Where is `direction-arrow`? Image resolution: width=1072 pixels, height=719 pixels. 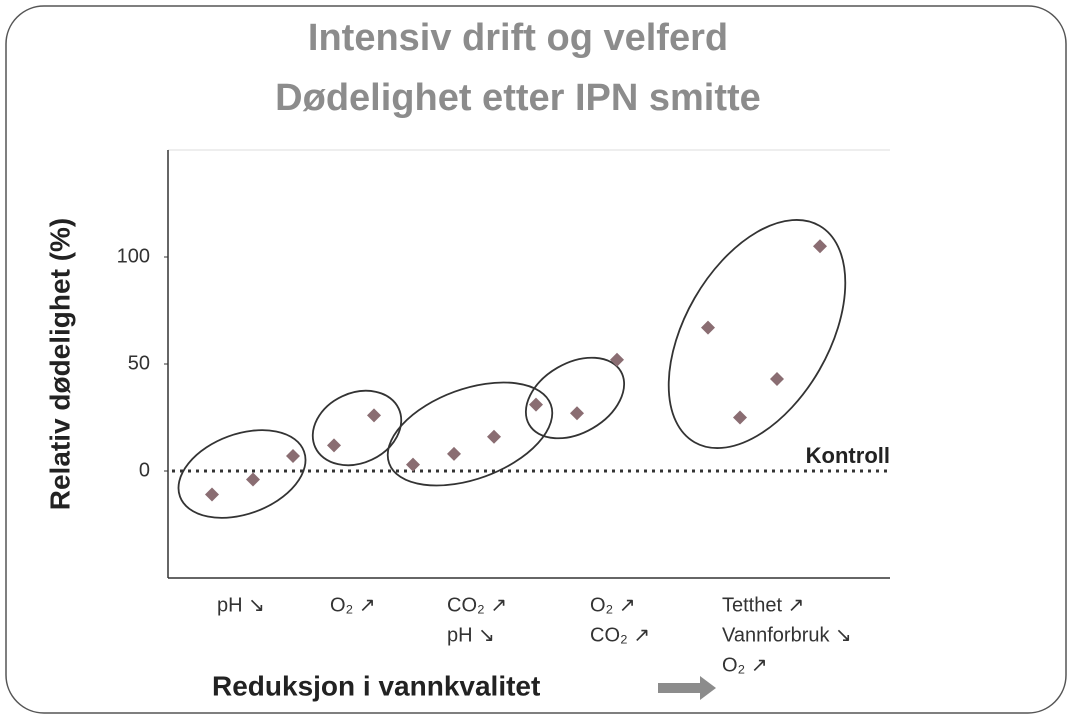 direction-arrow is located at coordinates (687, 688).